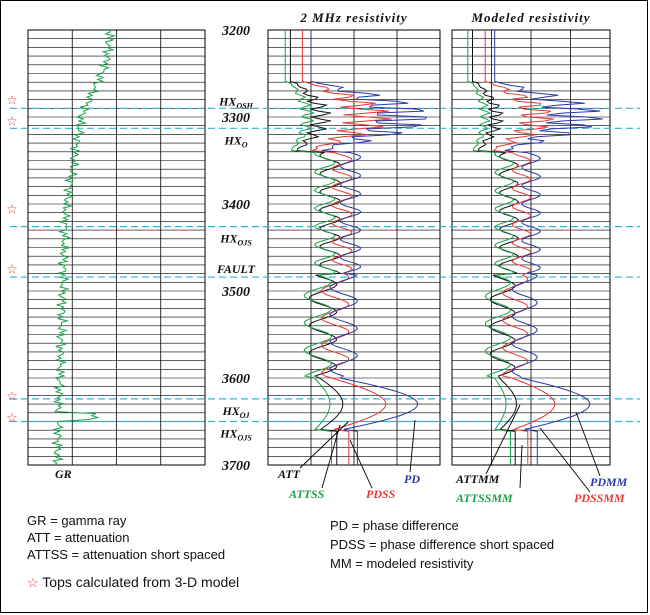 This screenshot has height=615, width=650. What do you see at coordinates (235, 205) in the screenshot?
I see `depth-label: 3400` at bounding box center [235, 205].